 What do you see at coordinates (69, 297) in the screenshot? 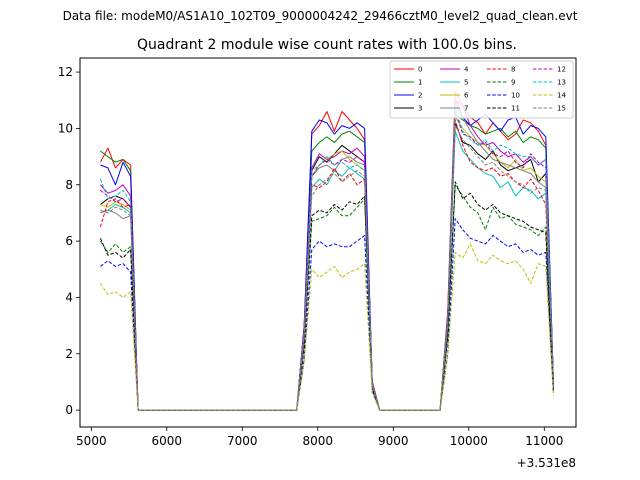
I see `y-tick-label: 4` at bounding box center [69, 297].